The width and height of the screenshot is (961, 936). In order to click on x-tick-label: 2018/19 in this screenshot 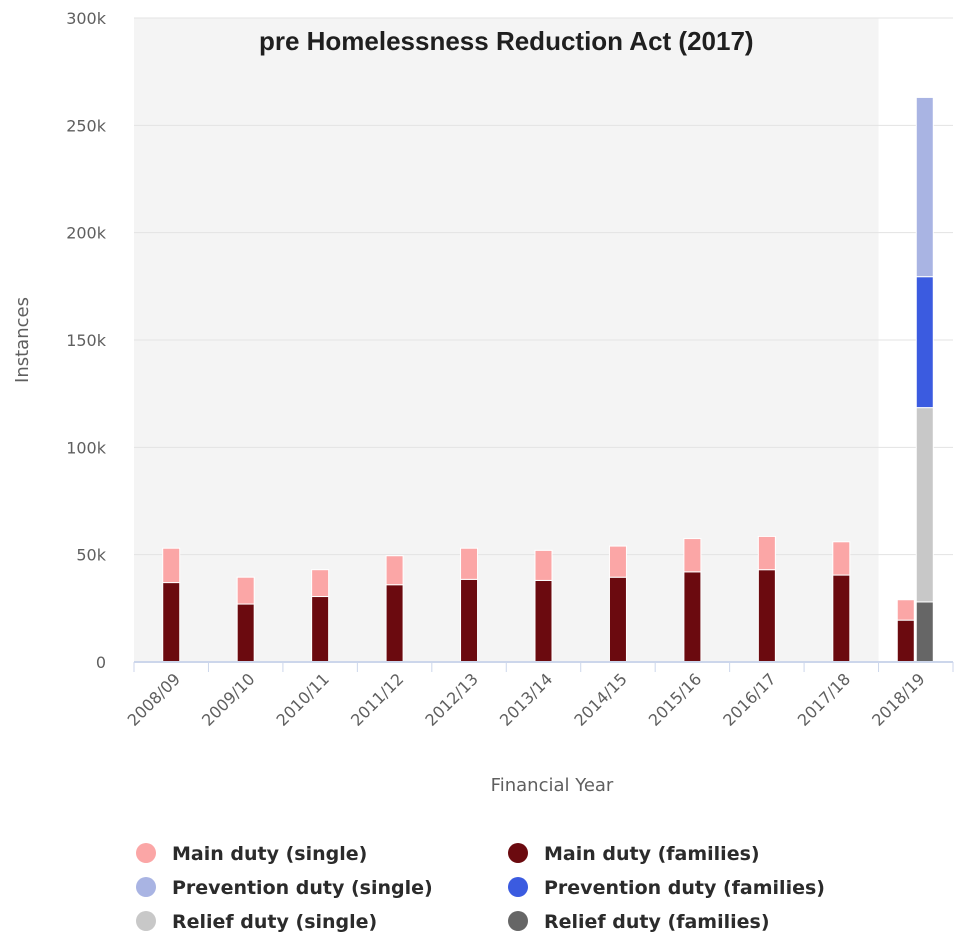, I will do `click(898, 699)`.